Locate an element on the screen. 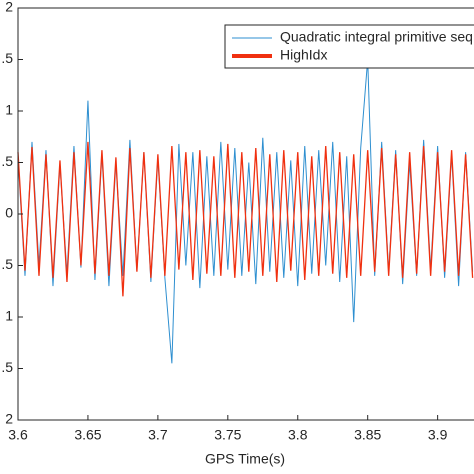 This screenshot has height=474, width=474. legend-label: HighIdx is located at coordinates (303, 55).